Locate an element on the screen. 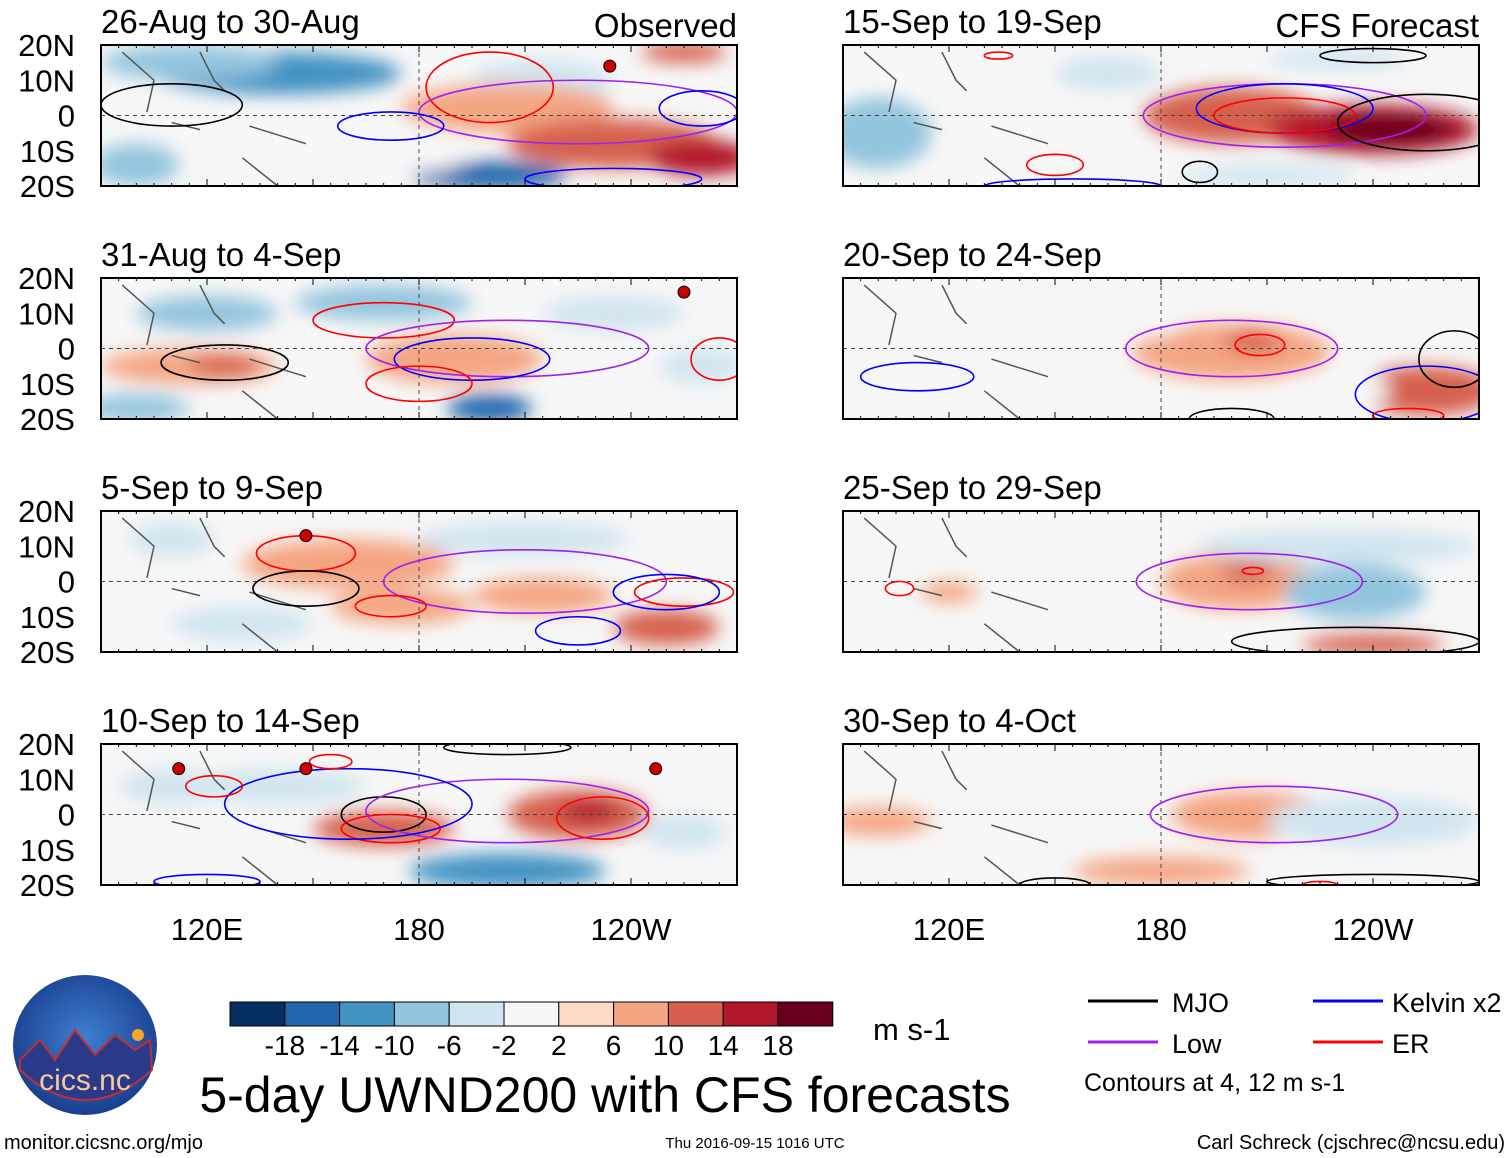 Image resolution: width=1510 pixels, height=1158 pixels. footer-timestamp: Thu 2016-09-15 1016 UTC is located at coordinates (754, 1143).